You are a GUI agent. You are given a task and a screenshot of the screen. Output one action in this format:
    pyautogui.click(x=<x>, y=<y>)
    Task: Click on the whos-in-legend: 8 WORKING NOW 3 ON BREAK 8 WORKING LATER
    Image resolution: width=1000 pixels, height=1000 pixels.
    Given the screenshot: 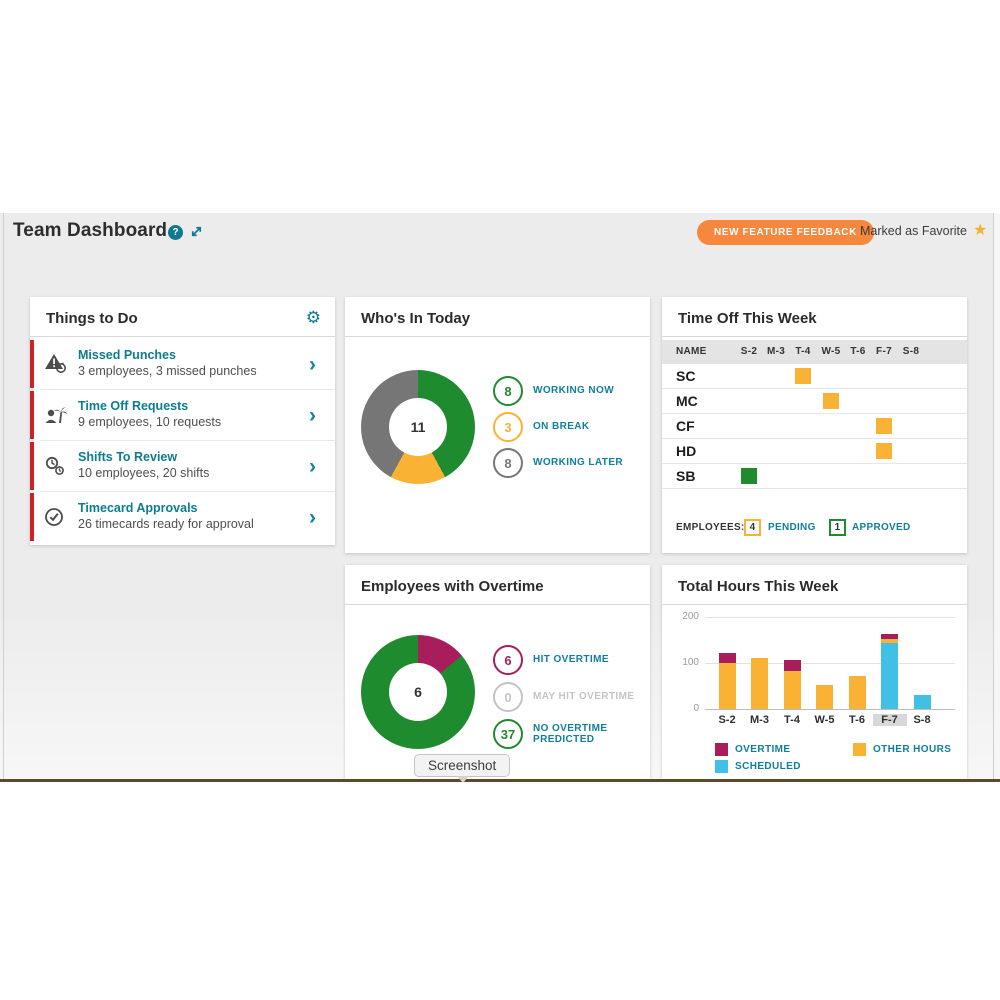 What is the action you would take?
    pyautogui.click(x=571, y=425)
    